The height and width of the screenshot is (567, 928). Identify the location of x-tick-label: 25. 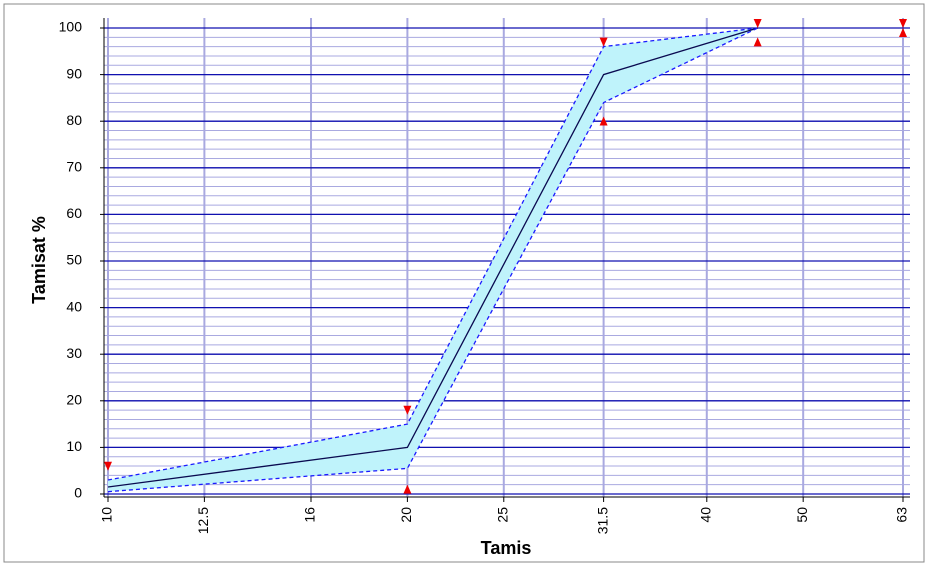
(502, 515).